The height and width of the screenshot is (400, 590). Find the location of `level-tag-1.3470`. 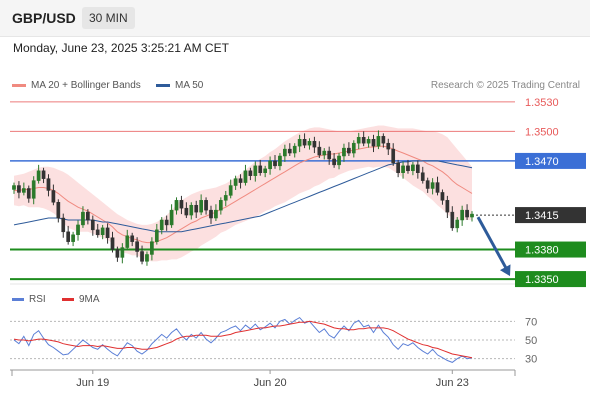

level-tag-1.3470 is located at coordinates (550, 160).